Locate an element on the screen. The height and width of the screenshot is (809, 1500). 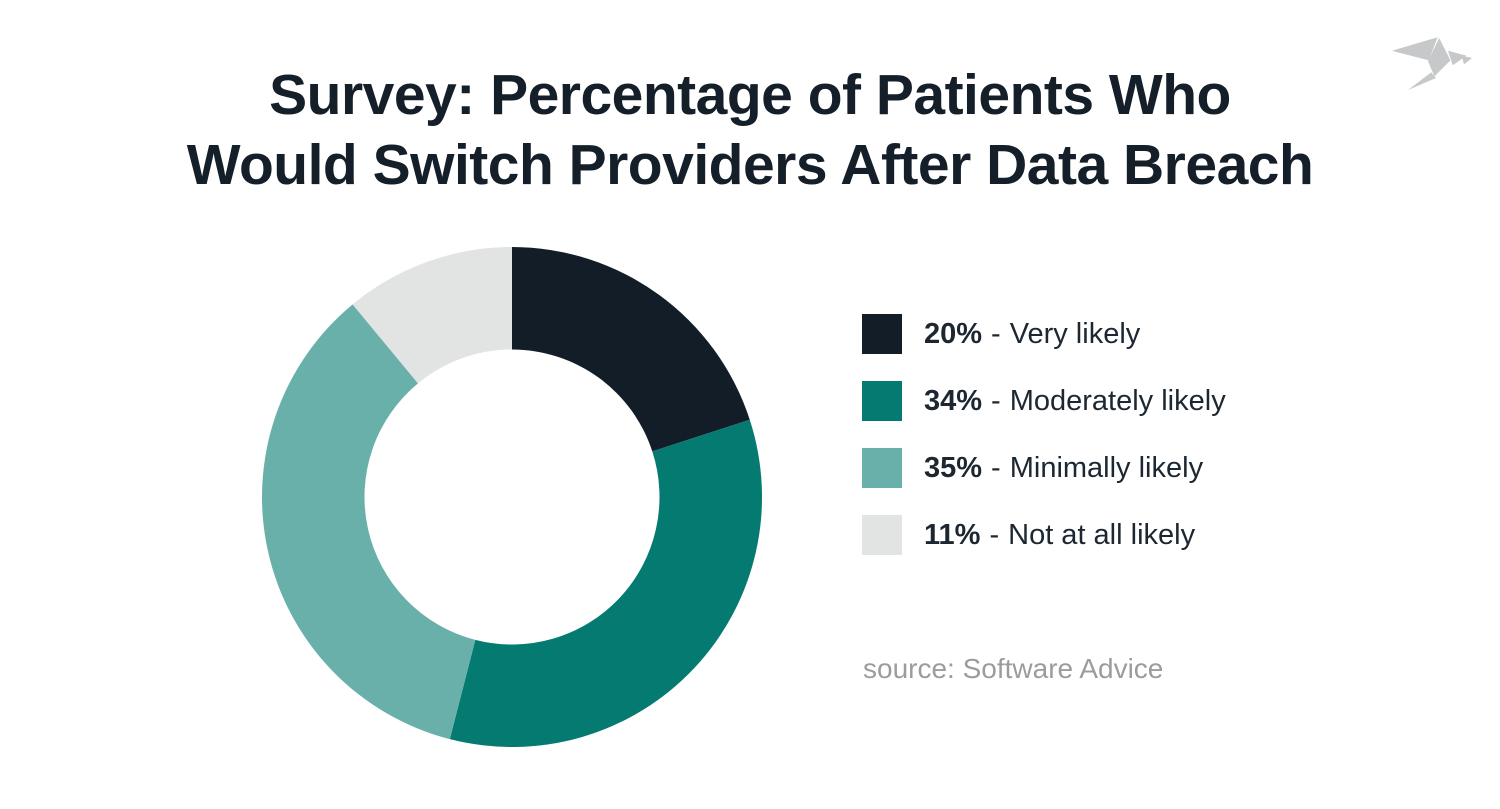
bird-tail-shape is located at coordinates (1422, 81).